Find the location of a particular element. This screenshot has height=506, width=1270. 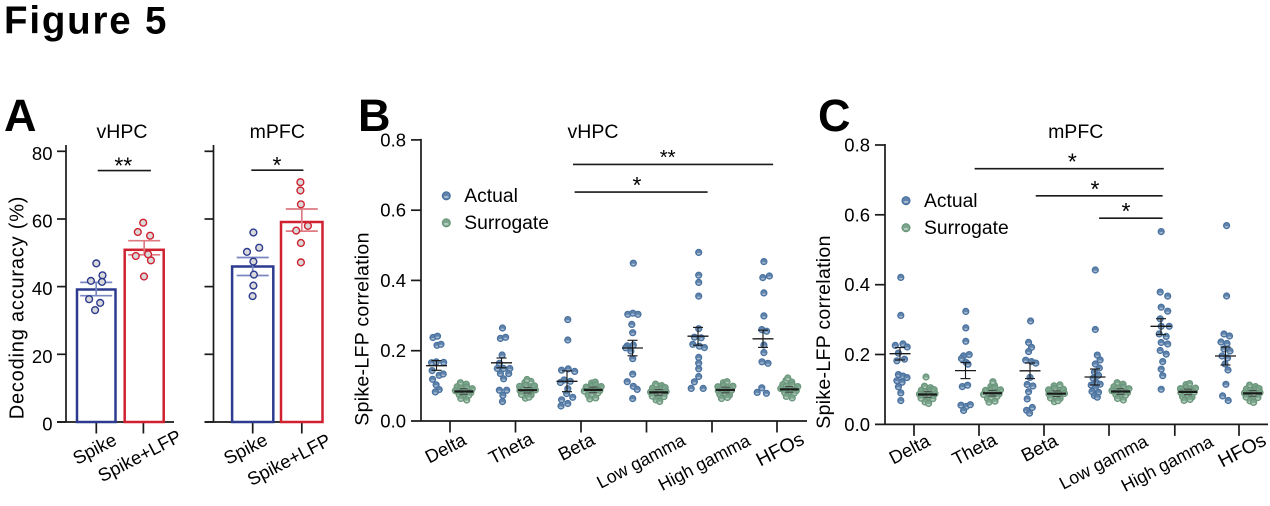

svg-text: 80 is located at coordinates (42, 153).